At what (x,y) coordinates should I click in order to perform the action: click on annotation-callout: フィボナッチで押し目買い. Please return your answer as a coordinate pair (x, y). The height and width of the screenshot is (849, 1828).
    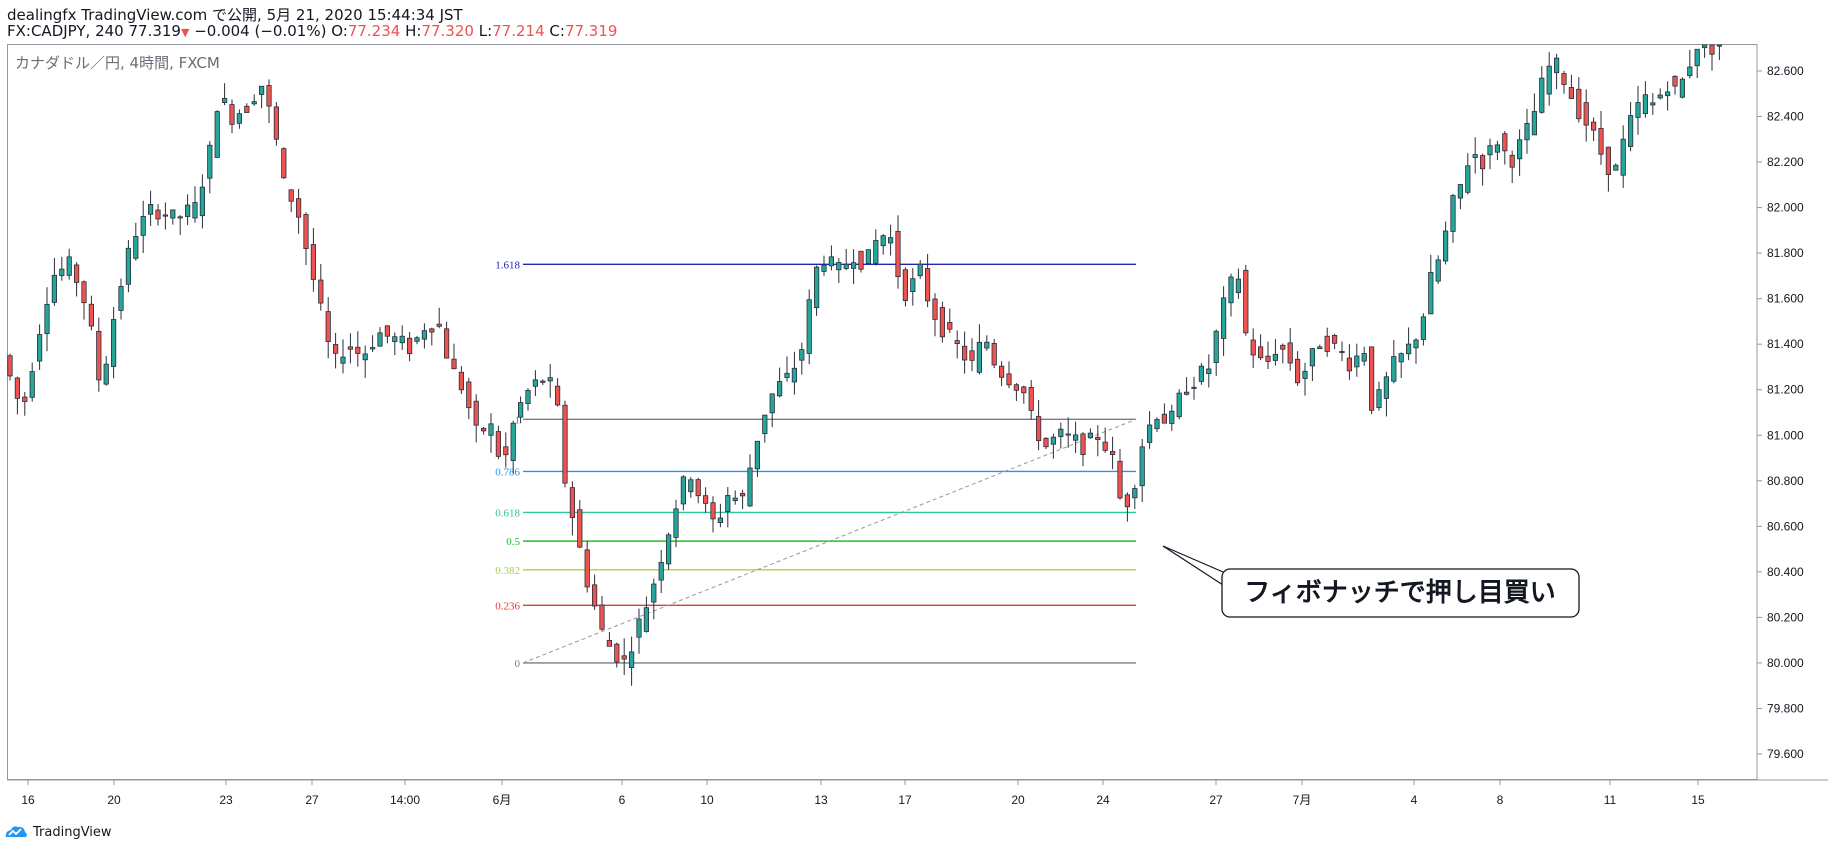
    Looking at the image, I should click on (1371, 581).